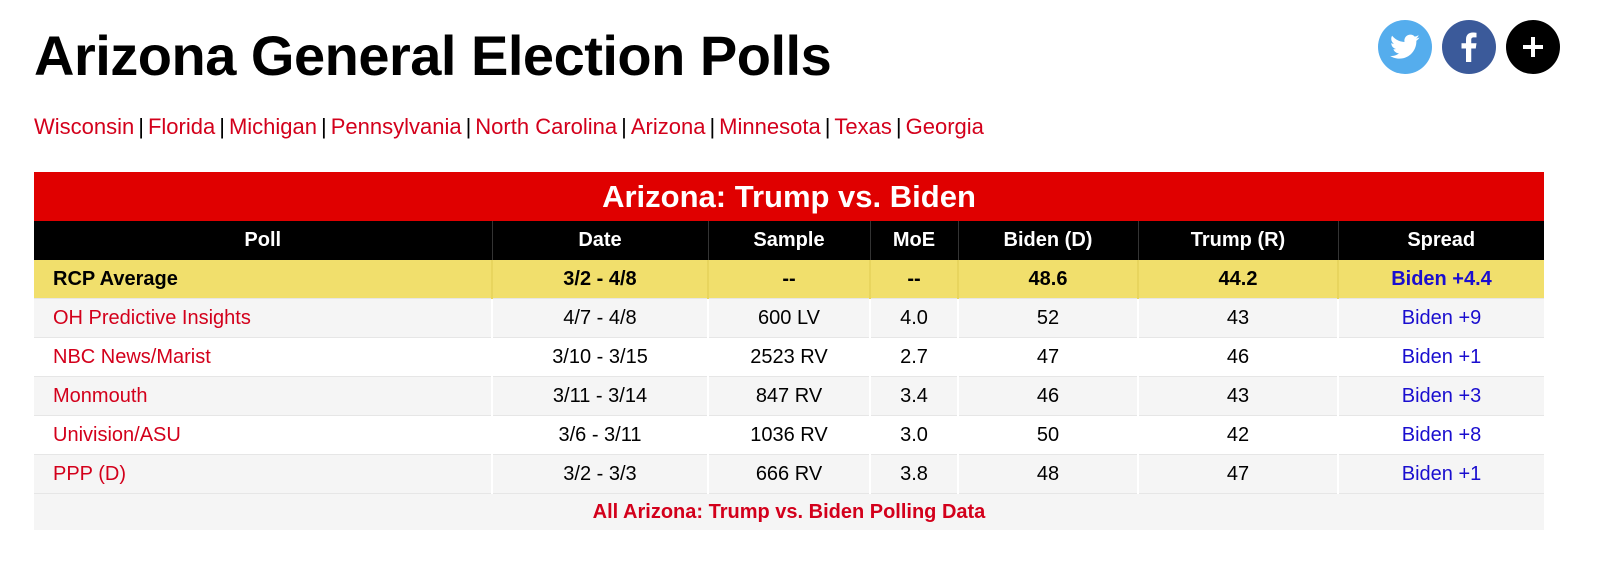 The width and height of the screenshot is (1600, 564). What do you see at coordinates (1238, 474) in the screenshot?
I see `poll-trump: 47` at bounding box center [1238, 474].